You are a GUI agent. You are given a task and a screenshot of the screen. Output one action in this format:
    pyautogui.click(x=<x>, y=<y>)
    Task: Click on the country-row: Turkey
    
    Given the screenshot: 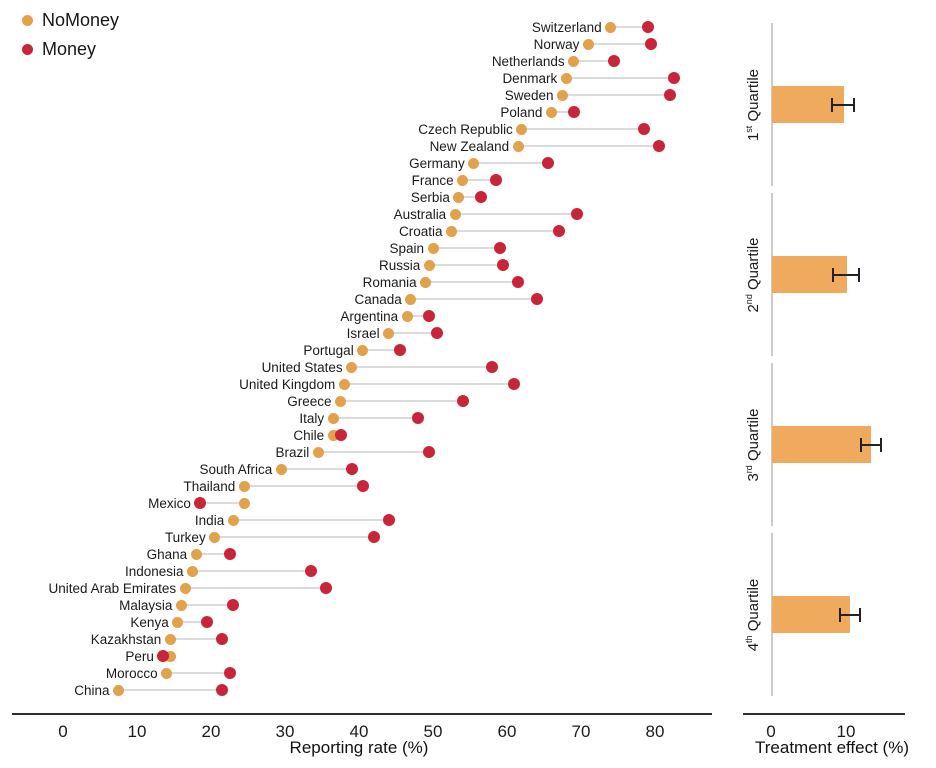 What is the action you would take?
    pyautogui.click(x=468, y=537)
    